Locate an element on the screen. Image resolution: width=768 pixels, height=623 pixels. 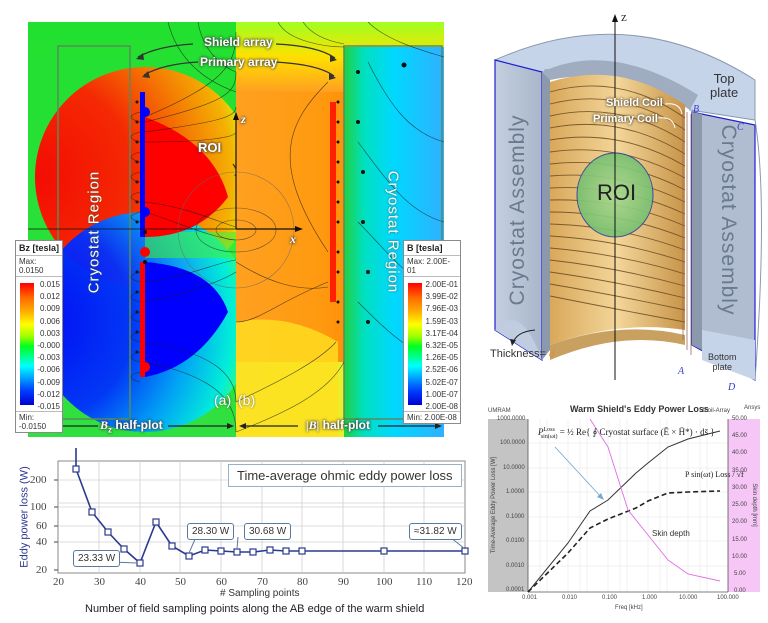
callout-28-30: 28.30 W is located at coordinates (211, 531).